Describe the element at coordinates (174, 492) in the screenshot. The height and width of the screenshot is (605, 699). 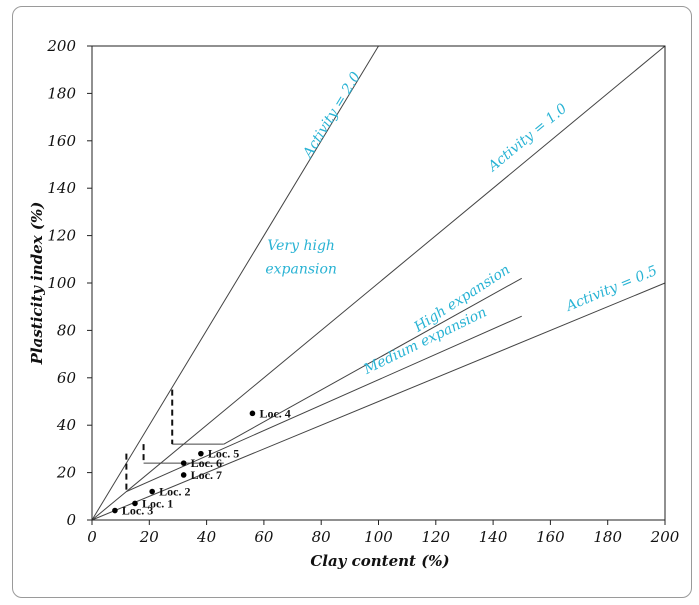
I see `point-label-loc2: Loc. 2` at that location.